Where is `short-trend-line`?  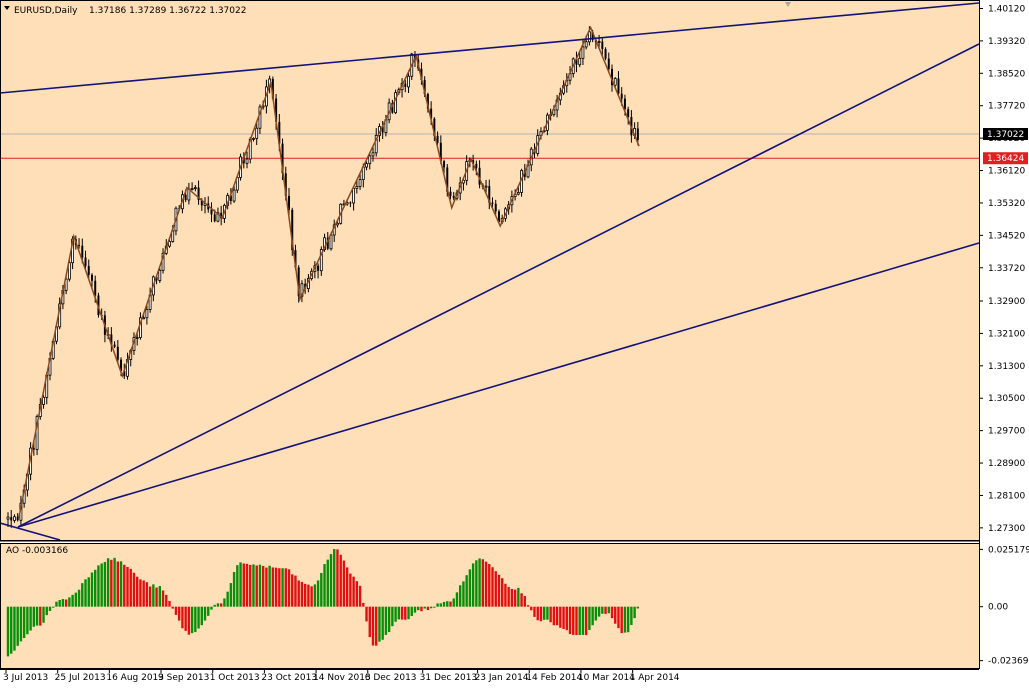 short-trend-line is located at coordinates (30, 531).